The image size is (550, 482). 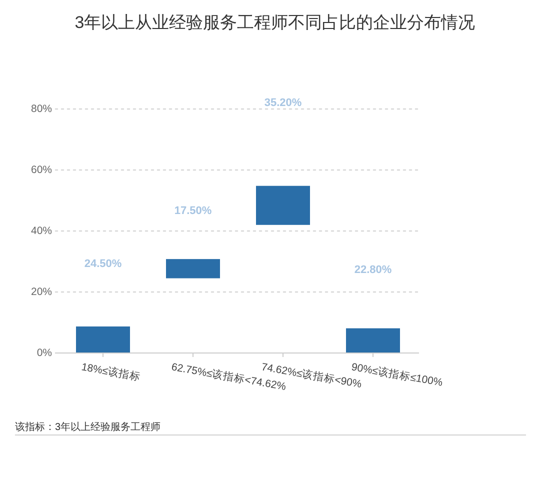 I want to click on y-tick-label: 80%, so click(x=41, y=108).